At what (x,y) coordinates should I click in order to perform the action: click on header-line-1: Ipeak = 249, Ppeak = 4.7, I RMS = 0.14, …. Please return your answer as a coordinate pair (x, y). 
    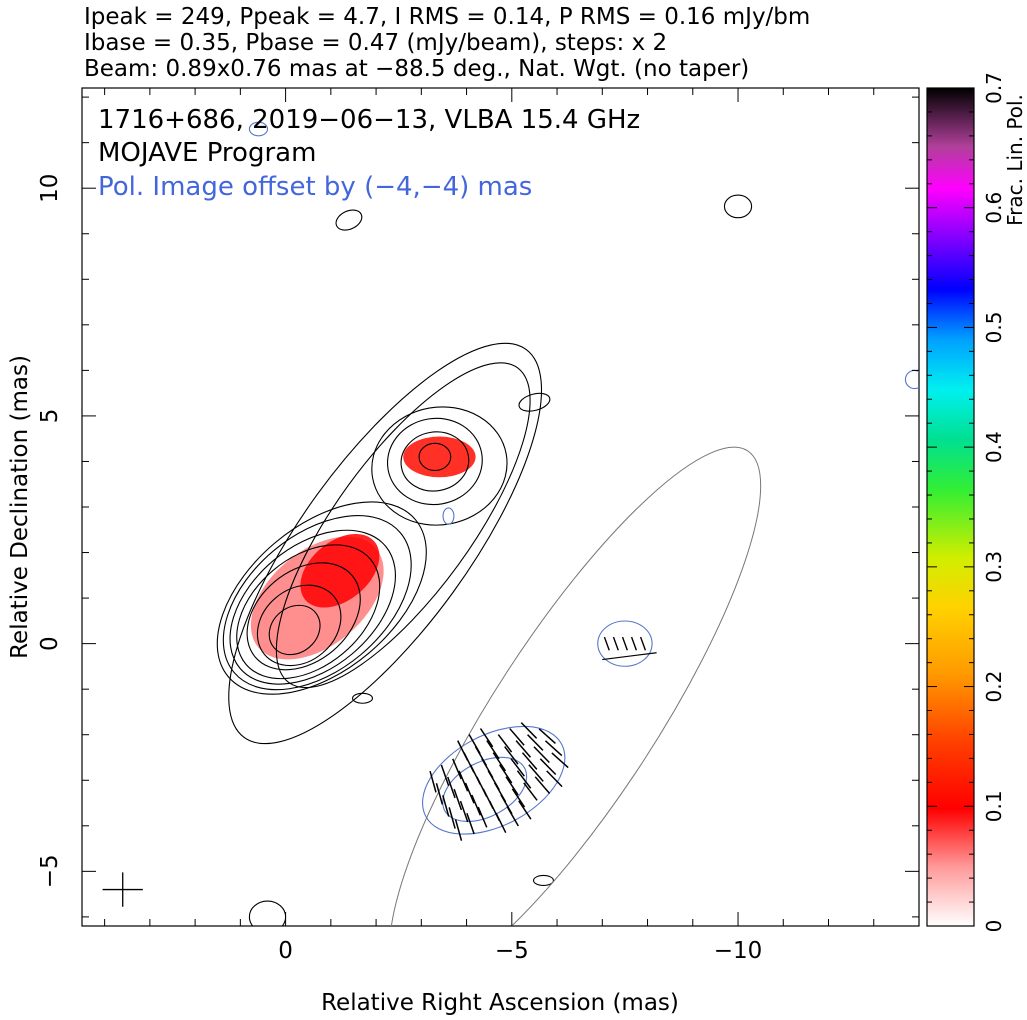
    Looking at the image, I should click on (447, 17).